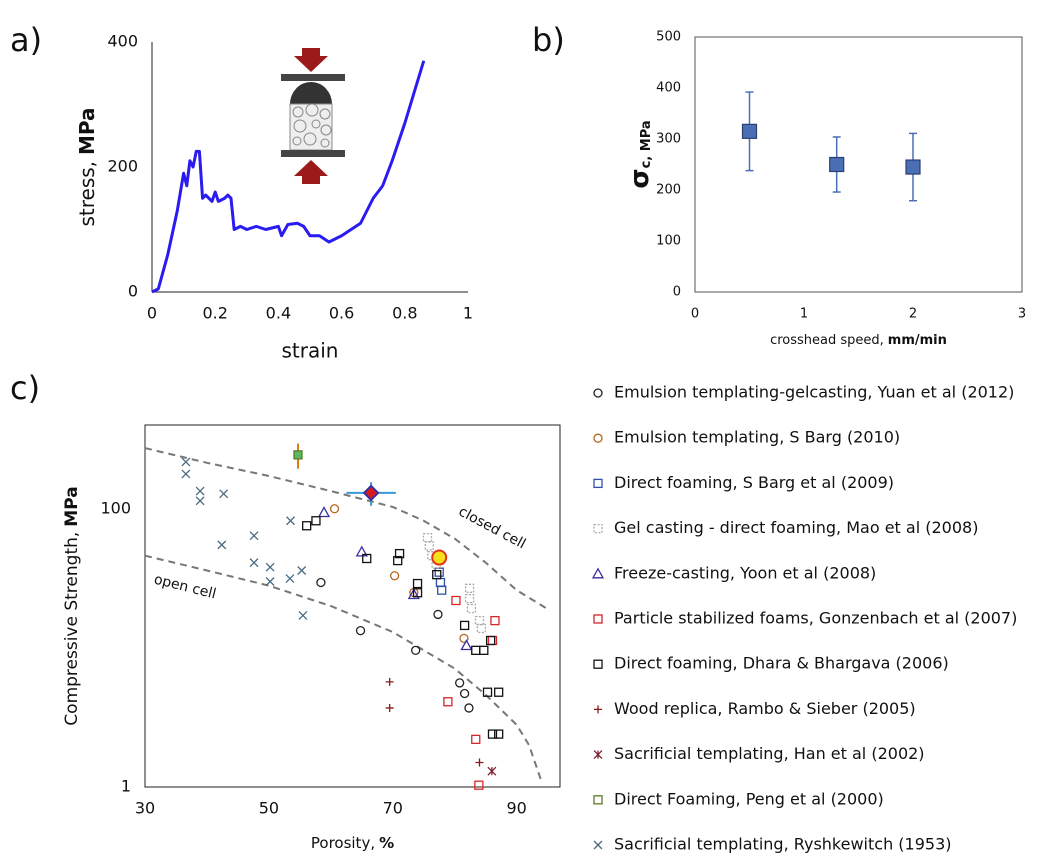  Describe the element at coordinates (346, 528) in the screenshot. I see `boundary-curve` at that location.